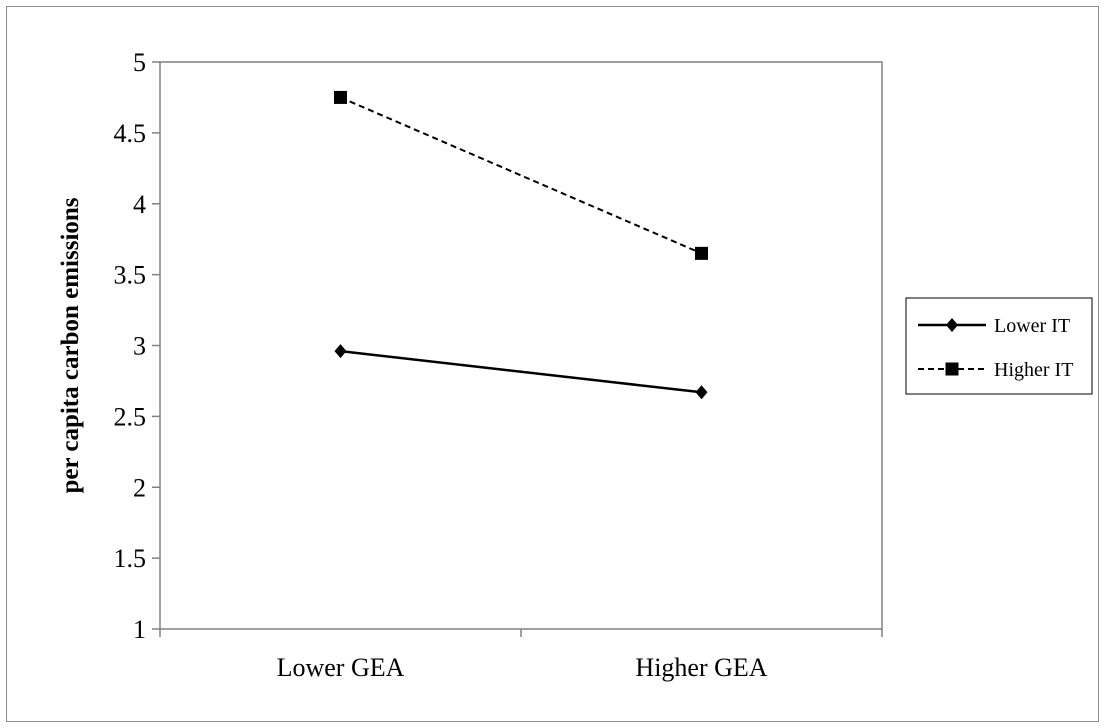 This screenshot has height=728, width=1105. I want to click on x-tick-label: Lower GEA, so click(341, 667).